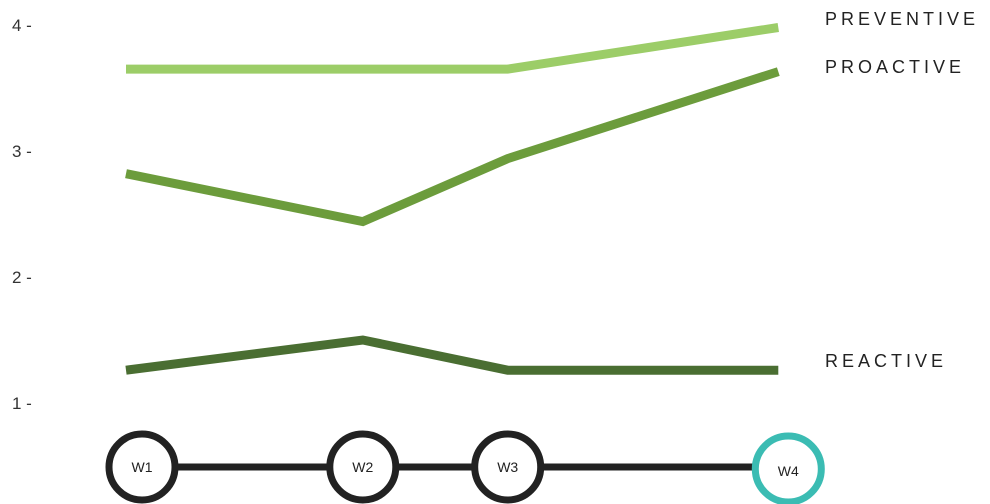  I want to click on series-line-reactive, so click(452, 355).